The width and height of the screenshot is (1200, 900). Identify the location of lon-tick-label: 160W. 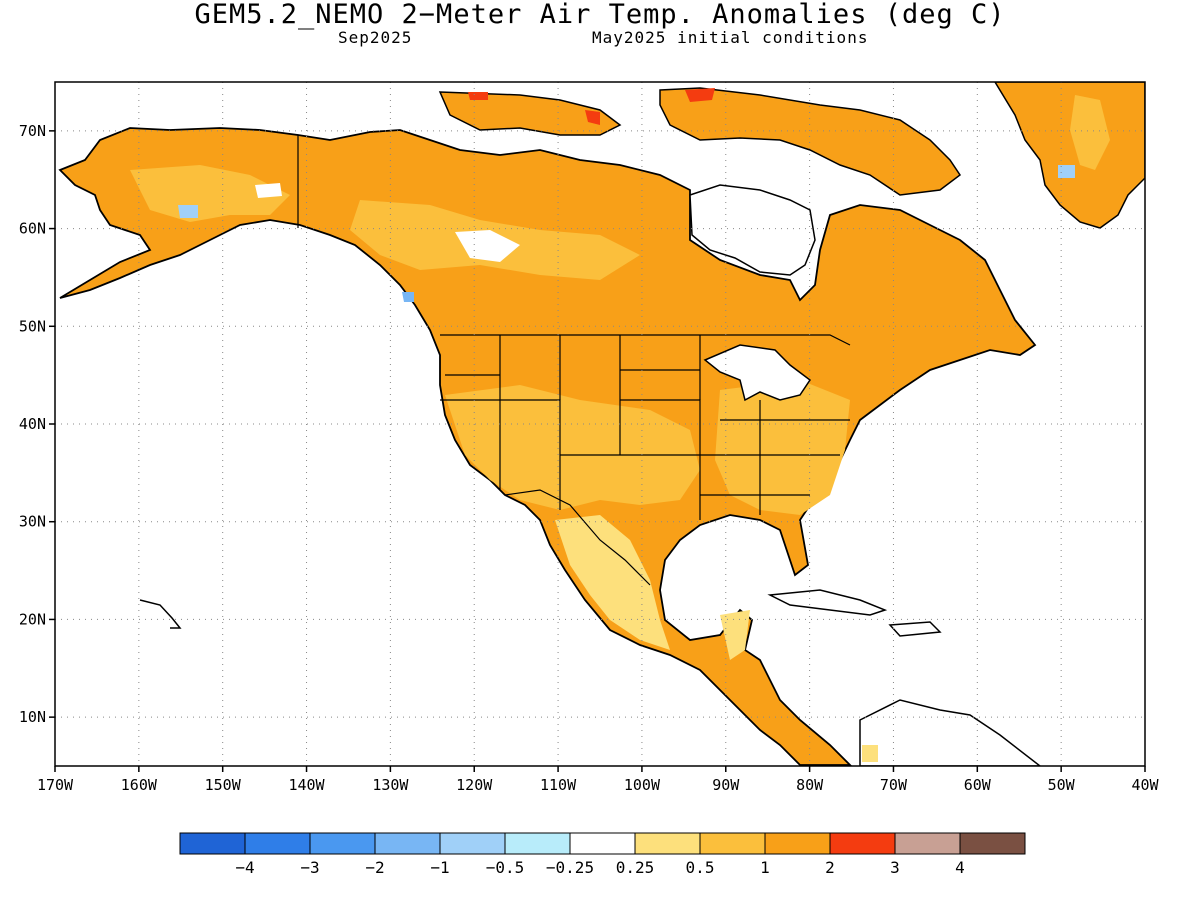
(139, 785).